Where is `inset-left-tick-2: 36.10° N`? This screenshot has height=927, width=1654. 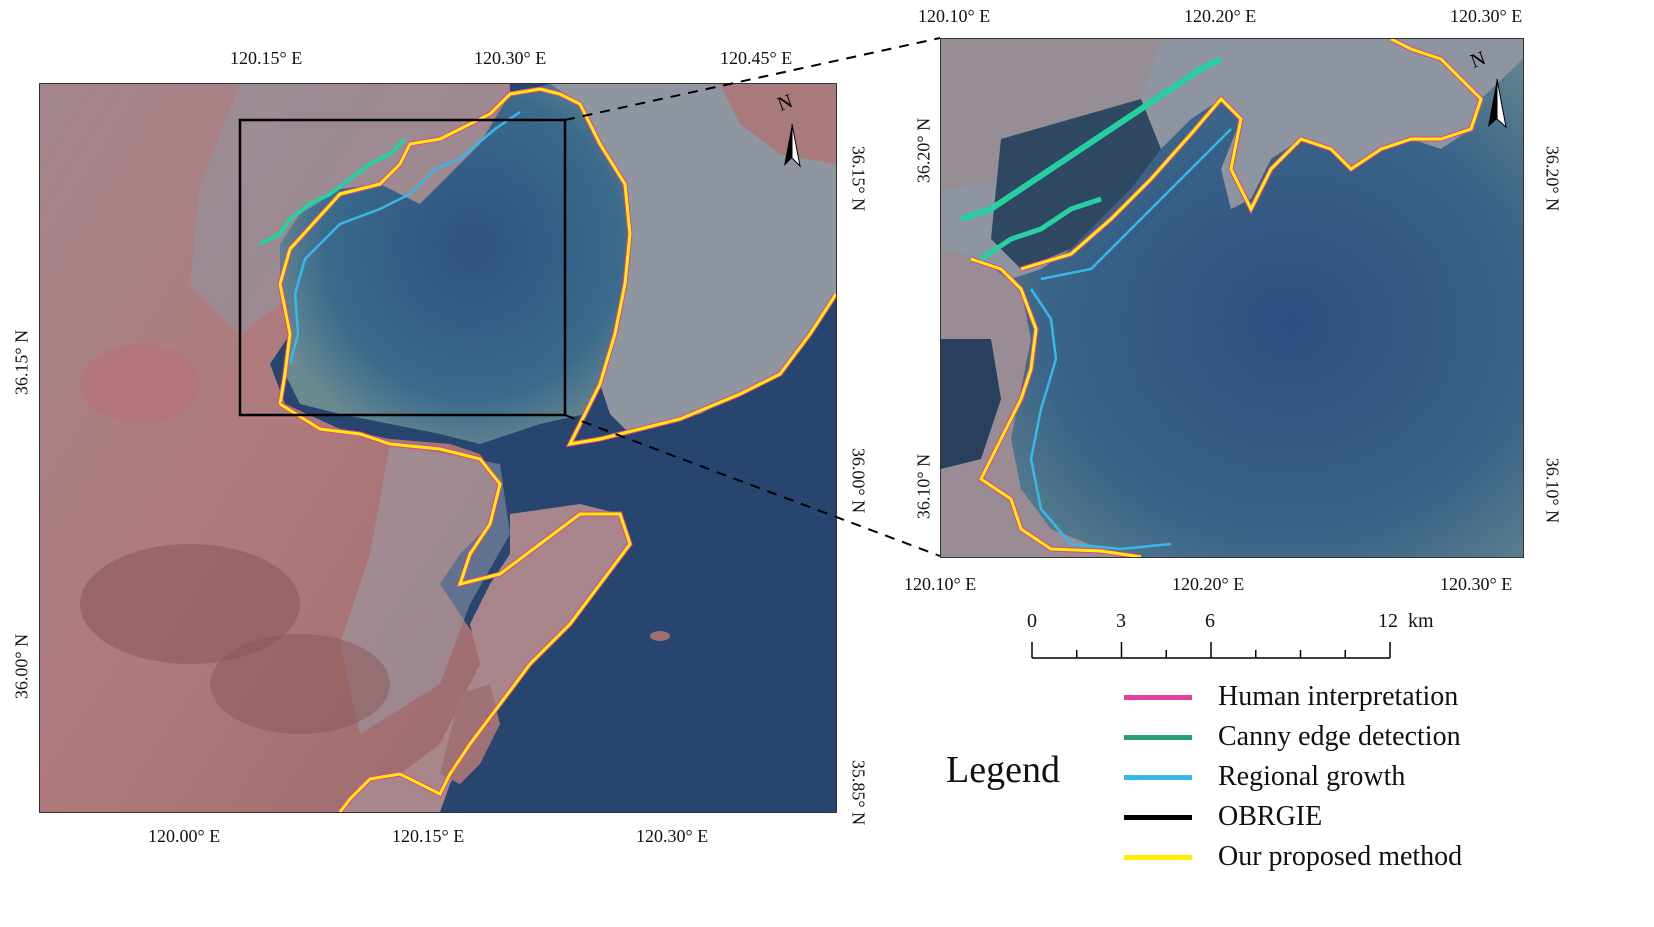
inset-left-tick-2: 36.10° N is located at coordinates (923, 486).